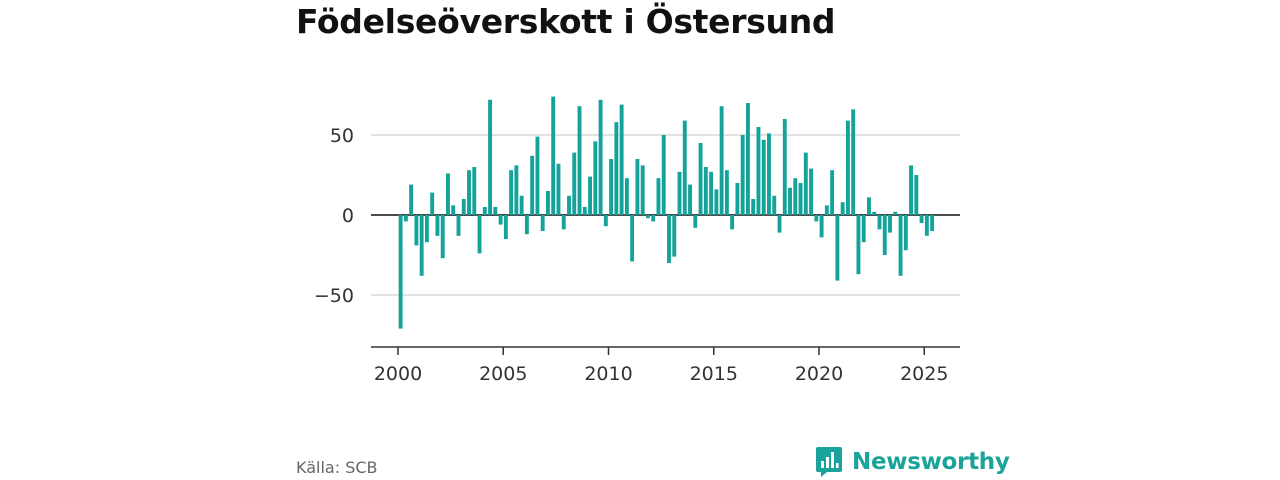 This screenshot has height=480, width=1280. Describe the element at coordinates (912, 462) in the screenshot. I see `brand-logo: Newsworthy` at that location.